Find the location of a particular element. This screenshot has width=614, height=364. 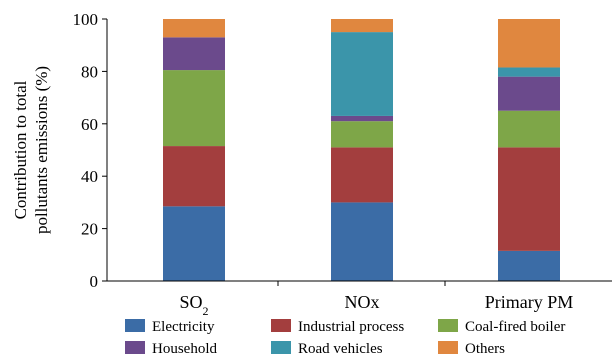

y-tick-label: 20 is located at coordinates (89, 229).